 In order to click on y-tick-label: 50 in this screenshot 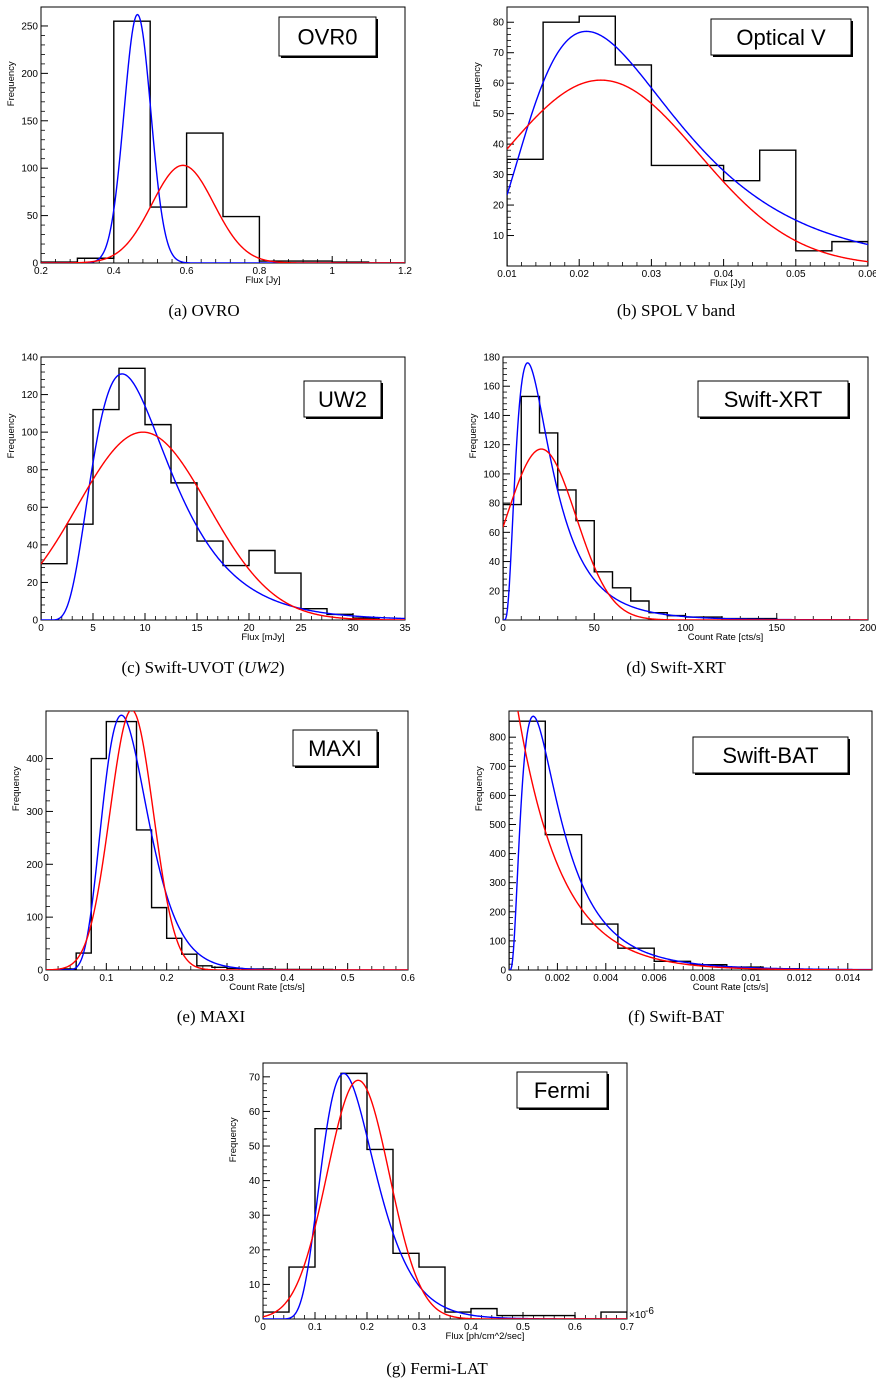, I will do `click(255, 1147)`.